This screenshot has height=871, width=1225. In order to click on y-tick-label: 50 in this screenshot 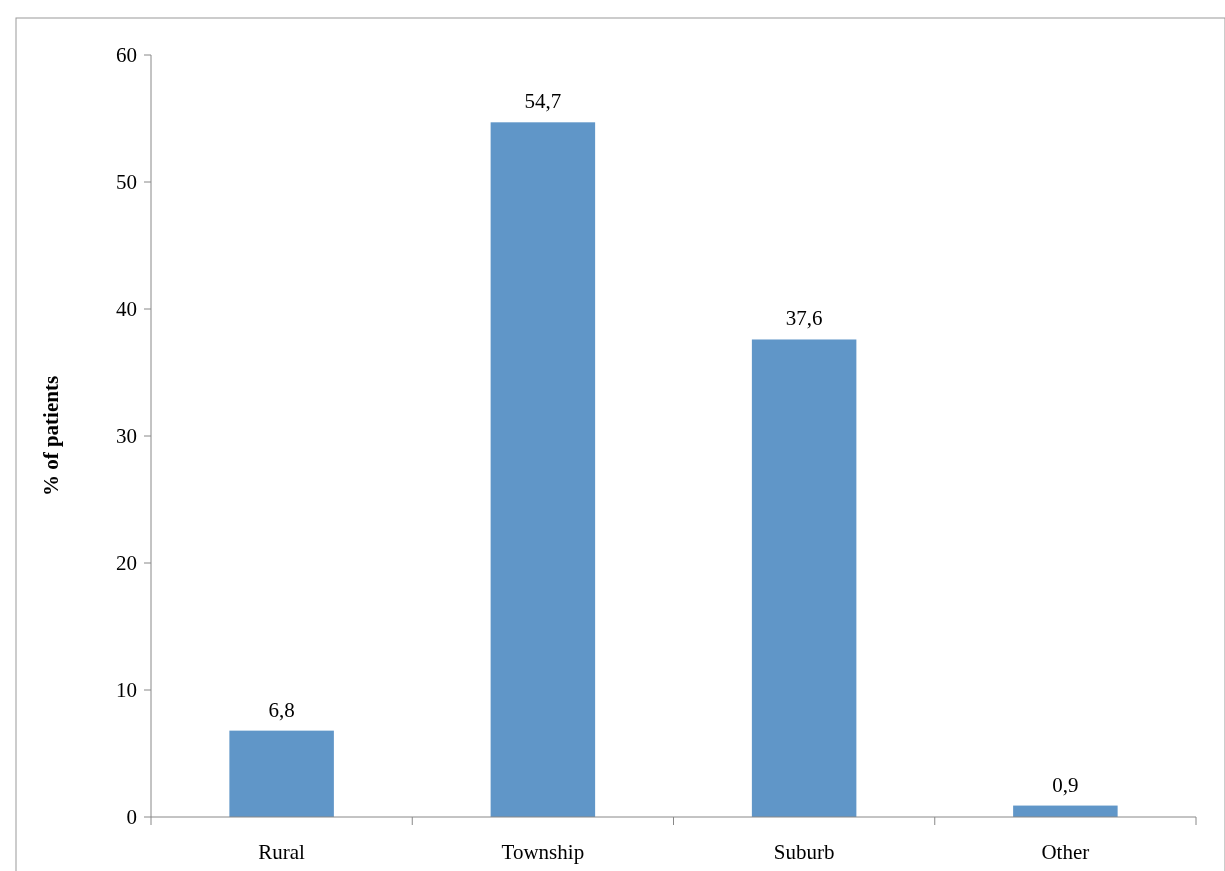, I will do `click(126, 182)`.